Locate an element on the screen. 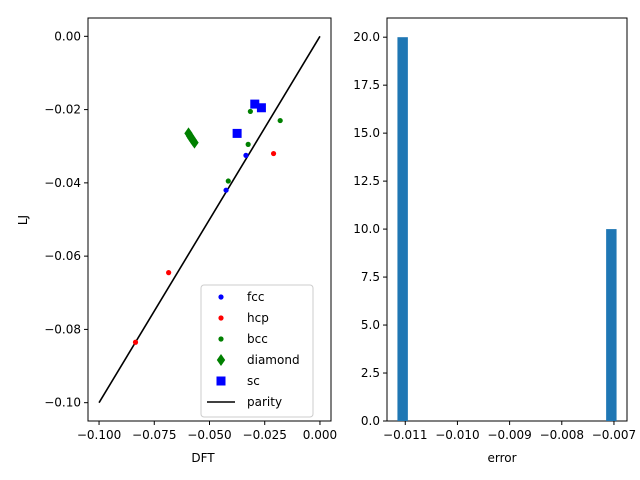 This screenshot has height=480, width=640. histogram-y-tick-label: 15.0 is located at coordinates (366, 133).